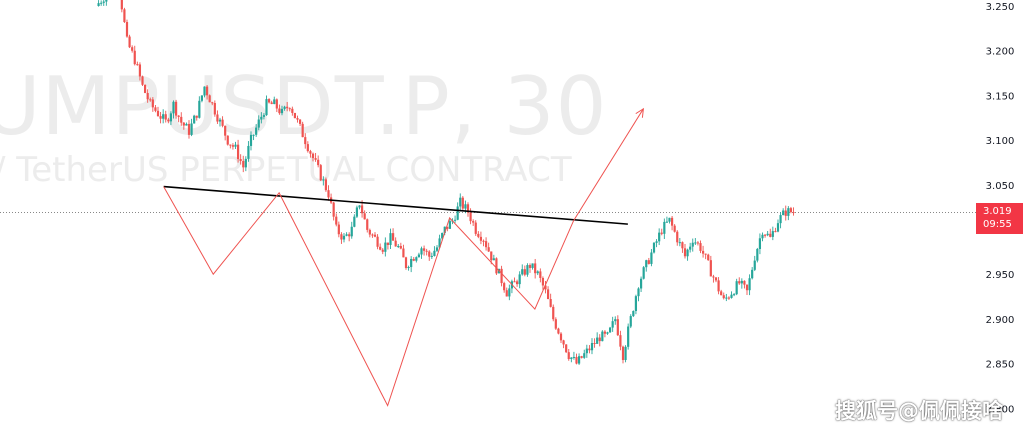 The image size is (1023, 431). I want to click on price-axis-tick: 3.150, so click(1000, 96).